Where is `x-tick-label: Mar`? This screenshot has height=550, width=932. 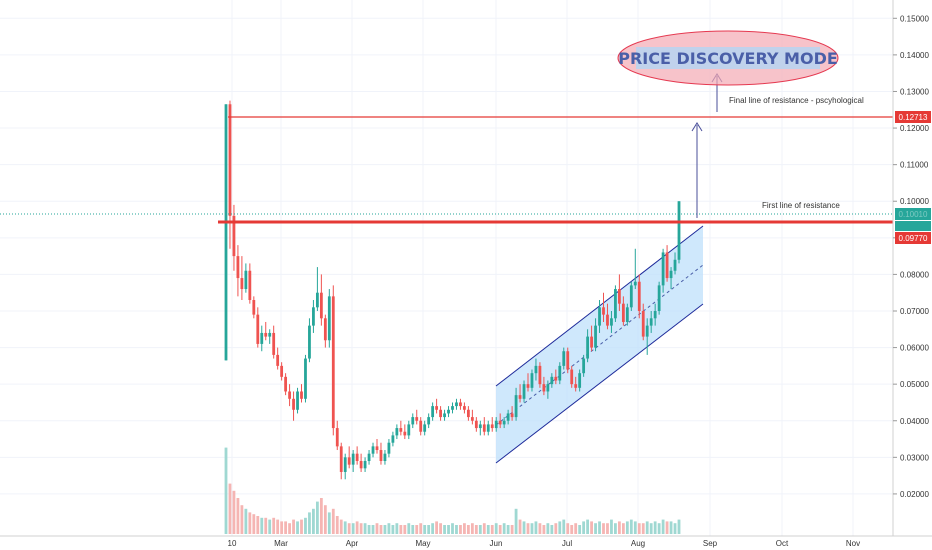
x-tick-label: Mar is located at coordinates (281, 543).